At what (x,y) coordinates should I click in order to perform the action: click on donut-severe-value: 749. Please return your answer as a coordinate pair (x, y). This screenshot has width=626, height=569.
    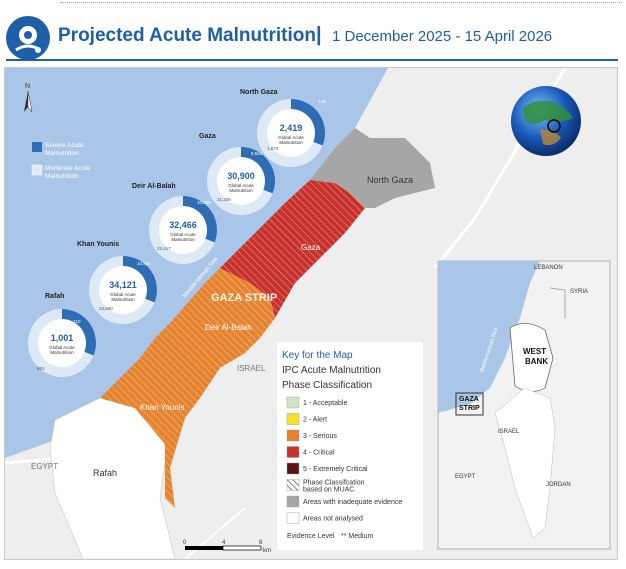
    Looking at the image, I should click on (322, 101).